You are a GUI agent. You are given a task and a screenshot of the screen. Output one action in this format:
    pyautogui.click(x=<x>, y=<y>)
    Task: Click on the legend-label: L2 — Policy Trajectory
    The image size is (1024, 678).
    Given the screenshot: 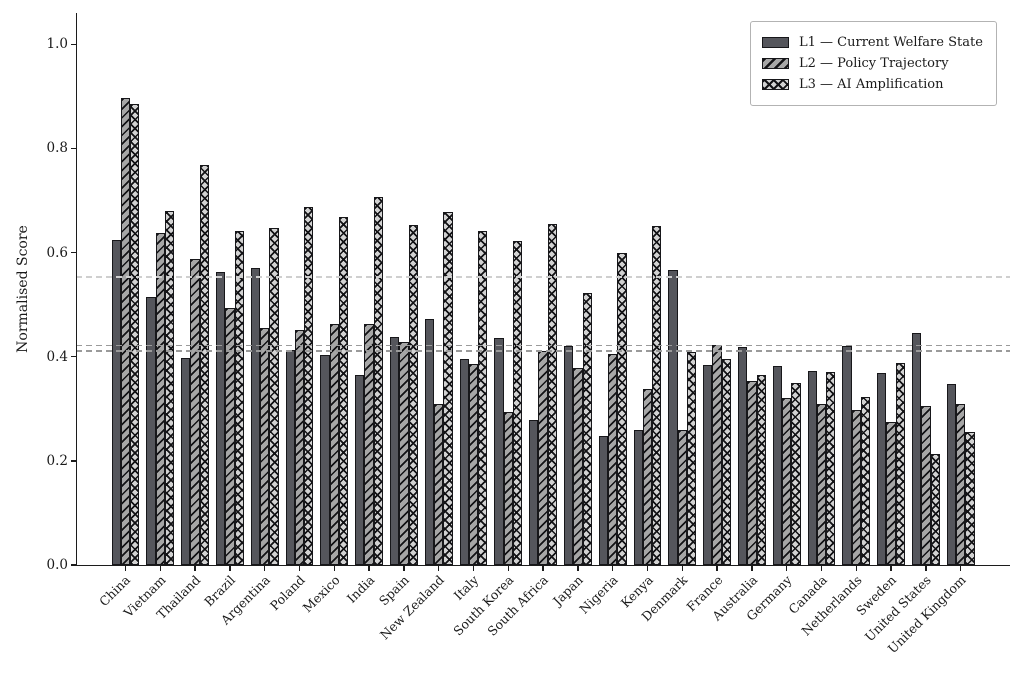 What is the action you would take?
    pyautogui.click(x=874, y=63)
    